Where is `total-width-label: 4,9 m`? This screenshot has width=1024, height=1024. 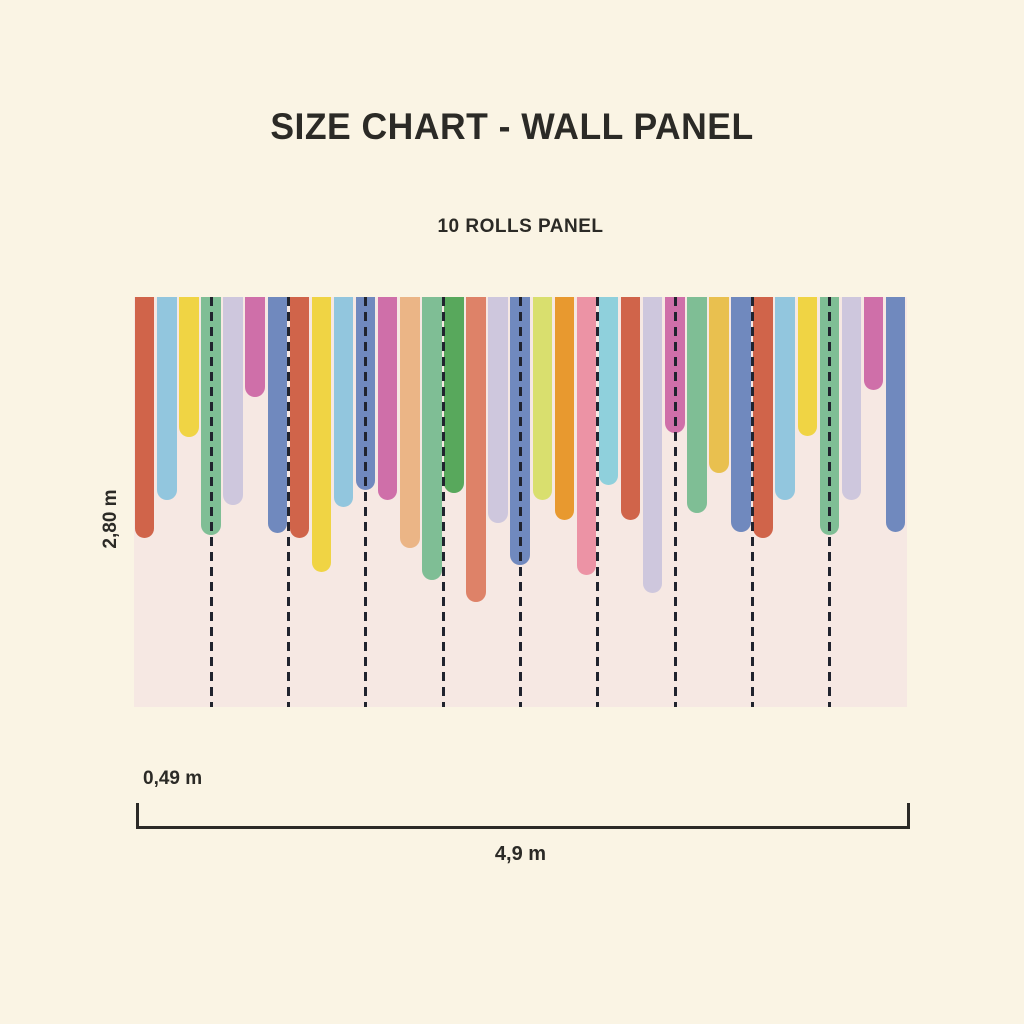
total-width-label: 4,9 m is located at coordinates (520, 854).